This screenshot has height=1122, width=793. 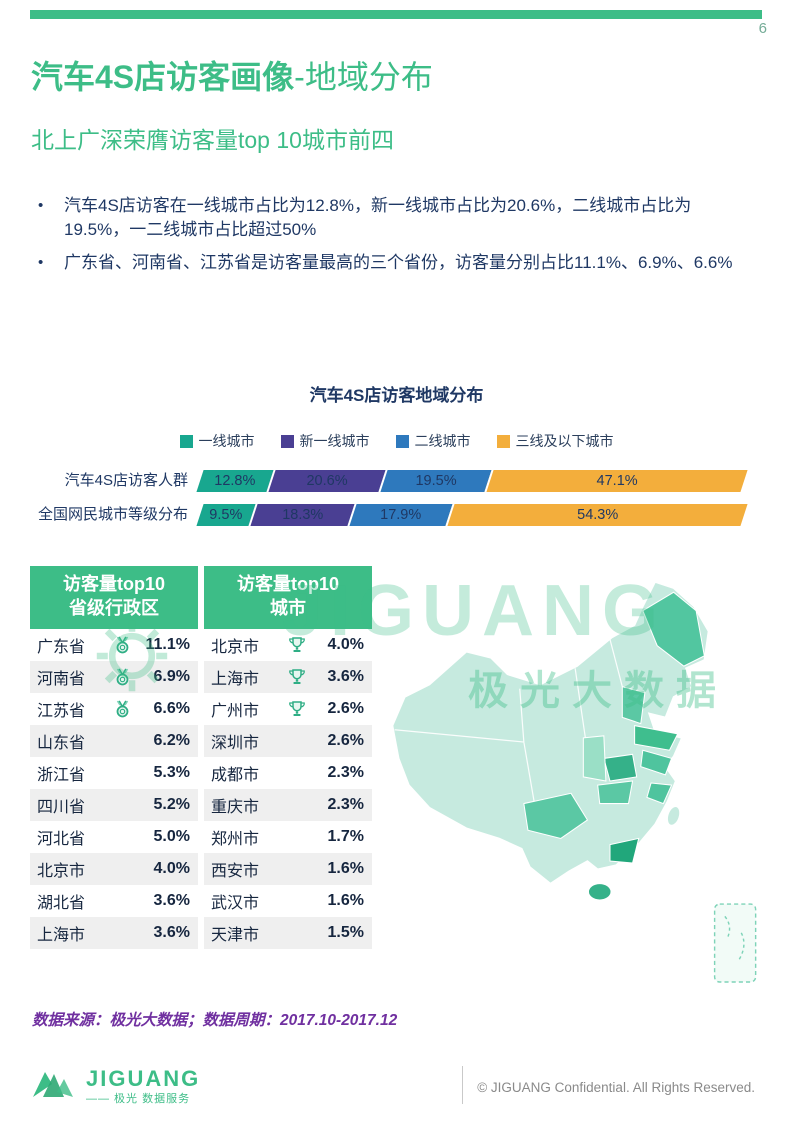 I want to click on legend-label: 一线城市, so click(x=226, y=441).